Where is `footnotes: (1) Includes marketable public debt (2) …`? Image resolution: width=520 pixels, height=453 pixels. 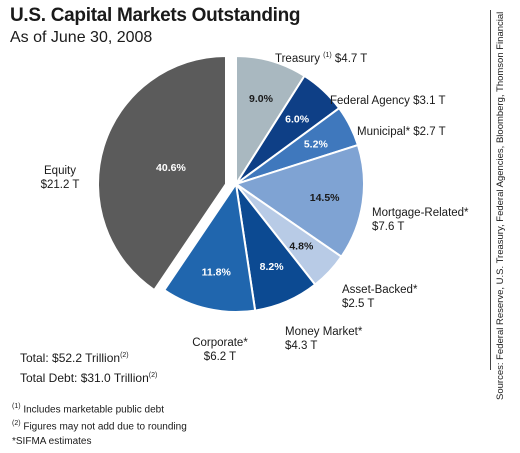 footnotes: (1) Includes marketable public debt (2) … is located at coordinates (99, 424).